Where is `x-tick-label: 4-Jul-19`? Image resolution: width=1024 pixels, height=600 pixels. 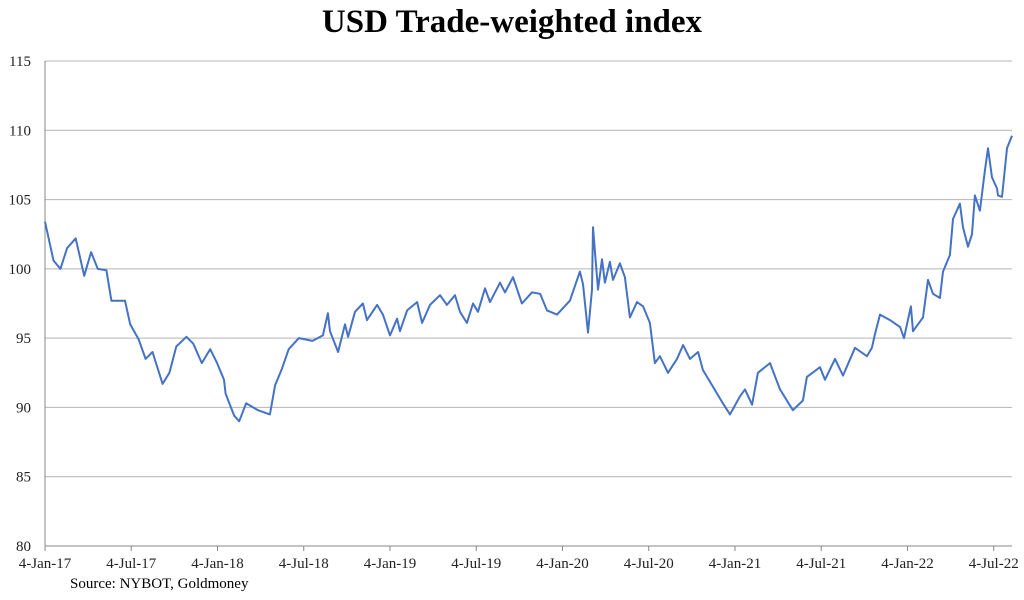 x-tick-label: 4-Jul-19 is located at coordinates (476, 564).